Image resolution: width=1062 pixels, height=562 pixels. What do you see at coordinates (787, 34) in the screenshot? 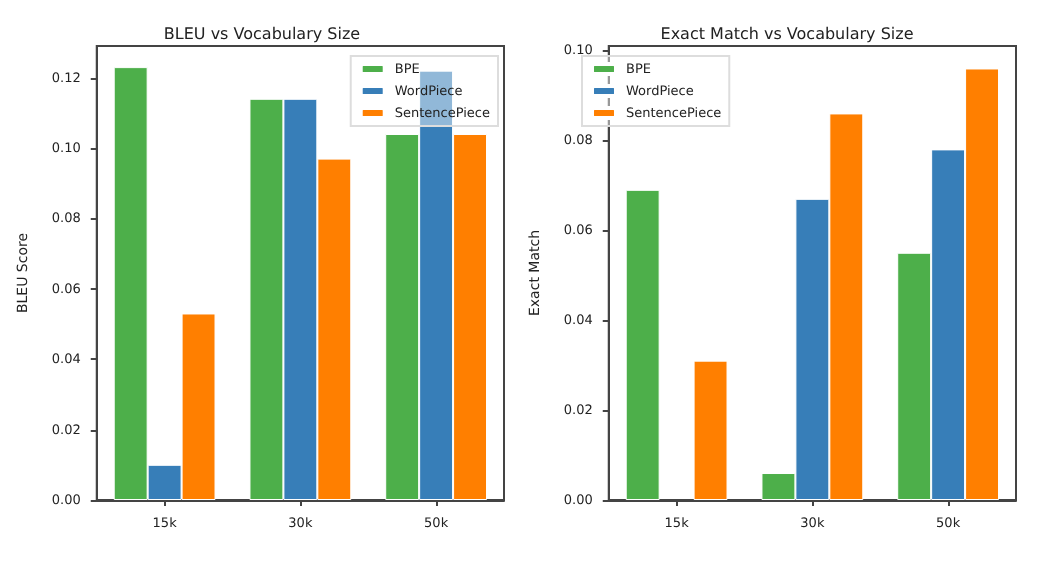
I see `chart-title: Exact Match vs Vocabulary Size` at bounding box center [787, 34].